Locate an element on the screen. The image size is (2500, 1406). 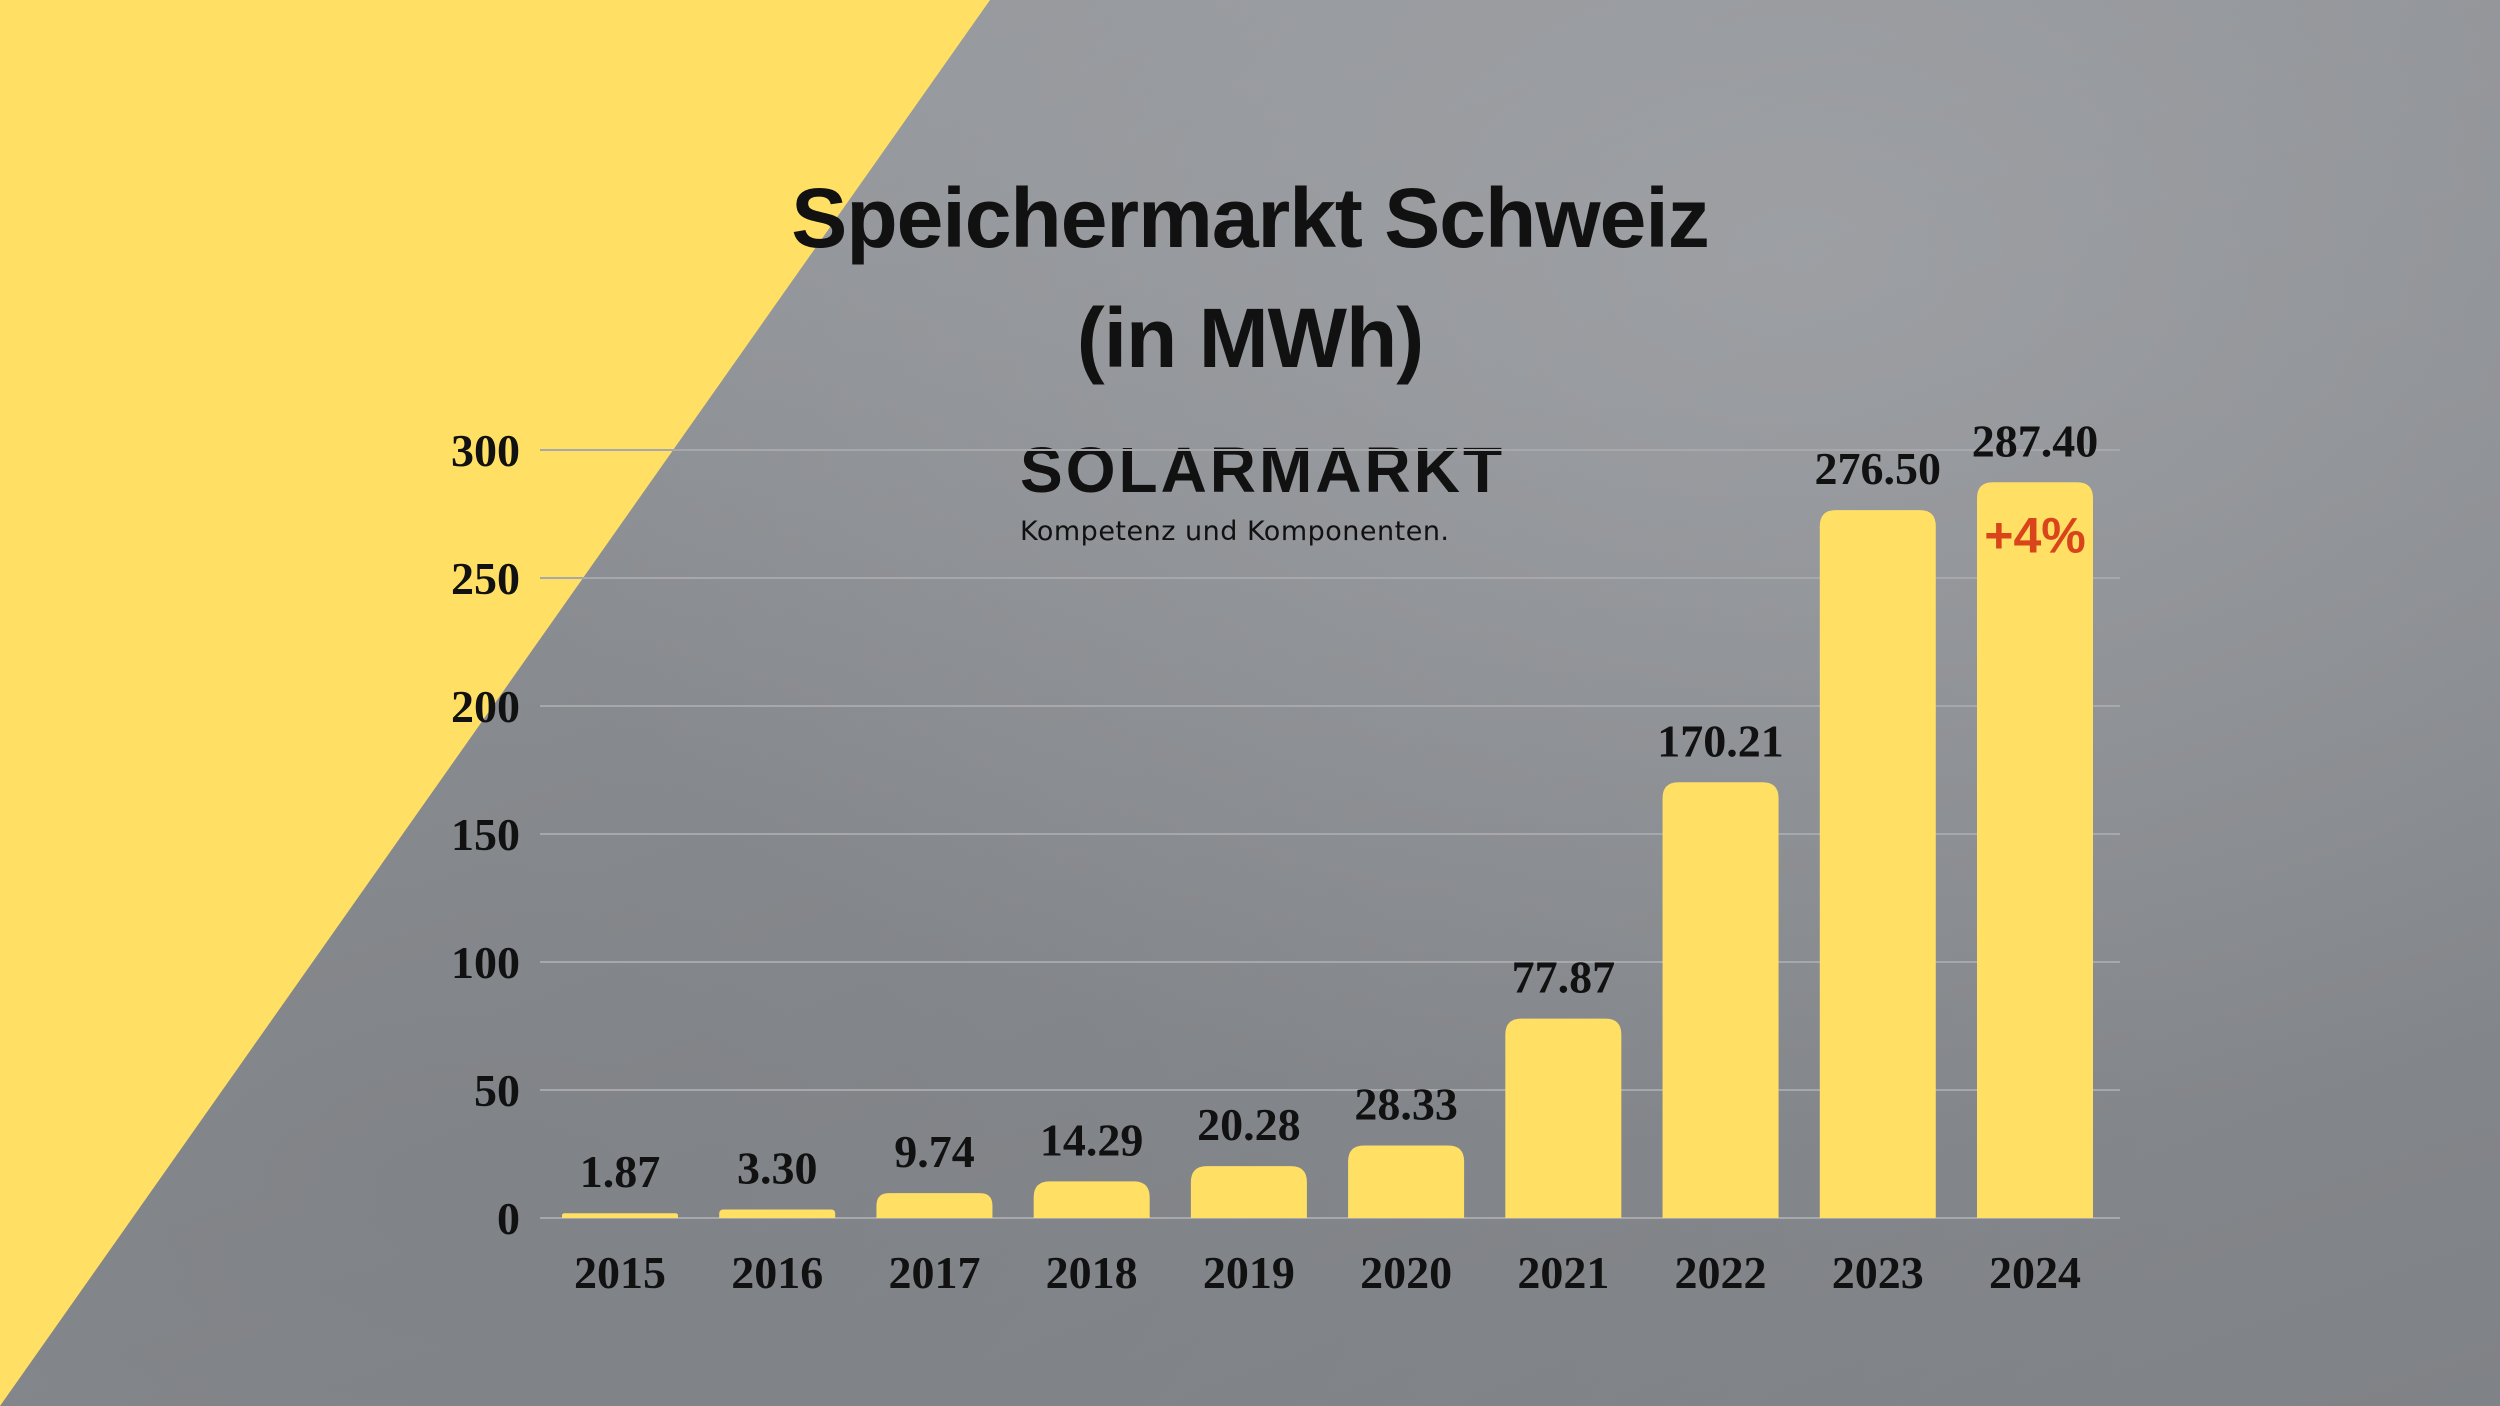
y-tick-label: 50 is located at coordinates (497, 1090).